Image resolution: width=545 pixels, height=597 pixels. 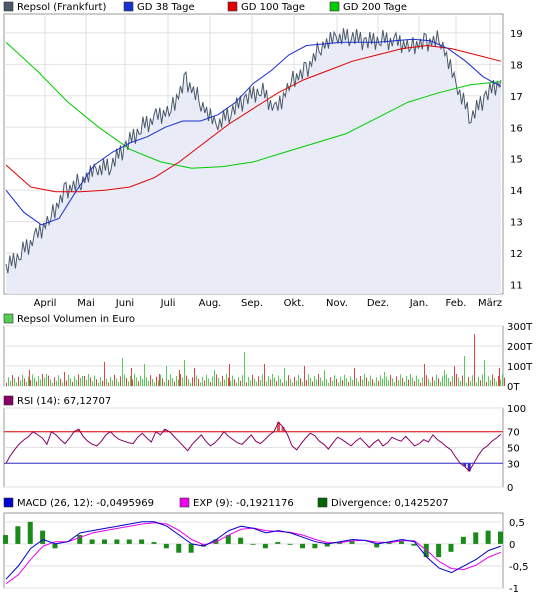 I want to click on y-tick-label: 11, so click(x=516, y=286).